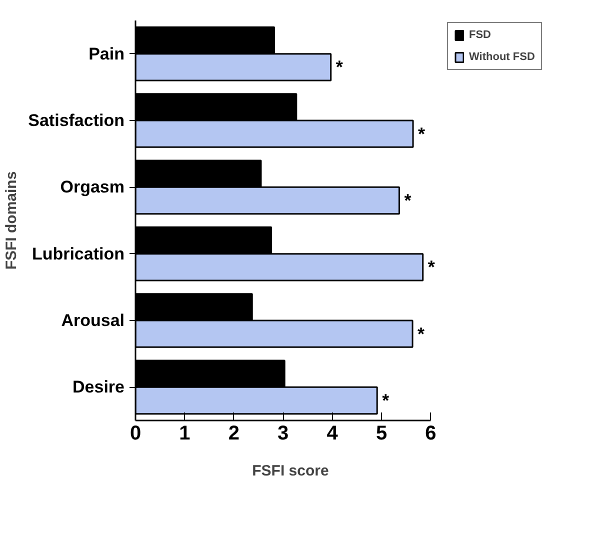 The image size is (606, 533). I want to click on x-tick-label: 0, so click(136, 433).